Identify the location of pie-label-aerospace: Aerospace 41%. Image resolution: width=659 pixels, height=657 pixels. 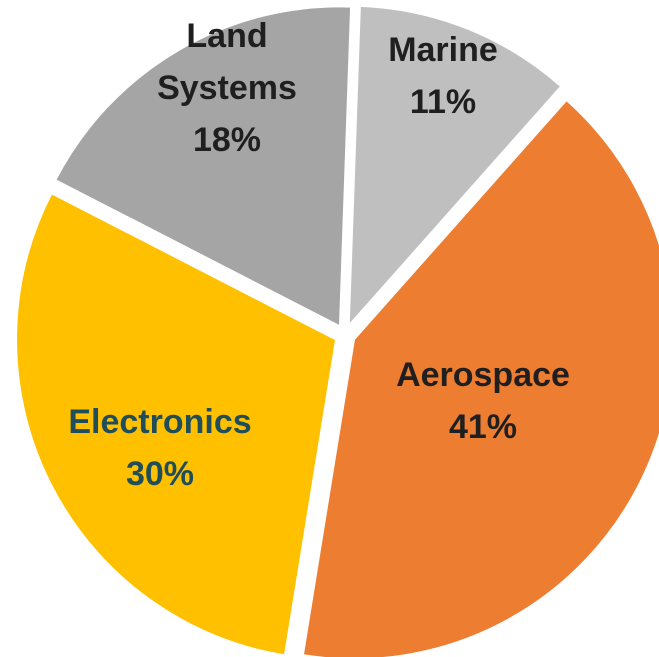
(483, 401).